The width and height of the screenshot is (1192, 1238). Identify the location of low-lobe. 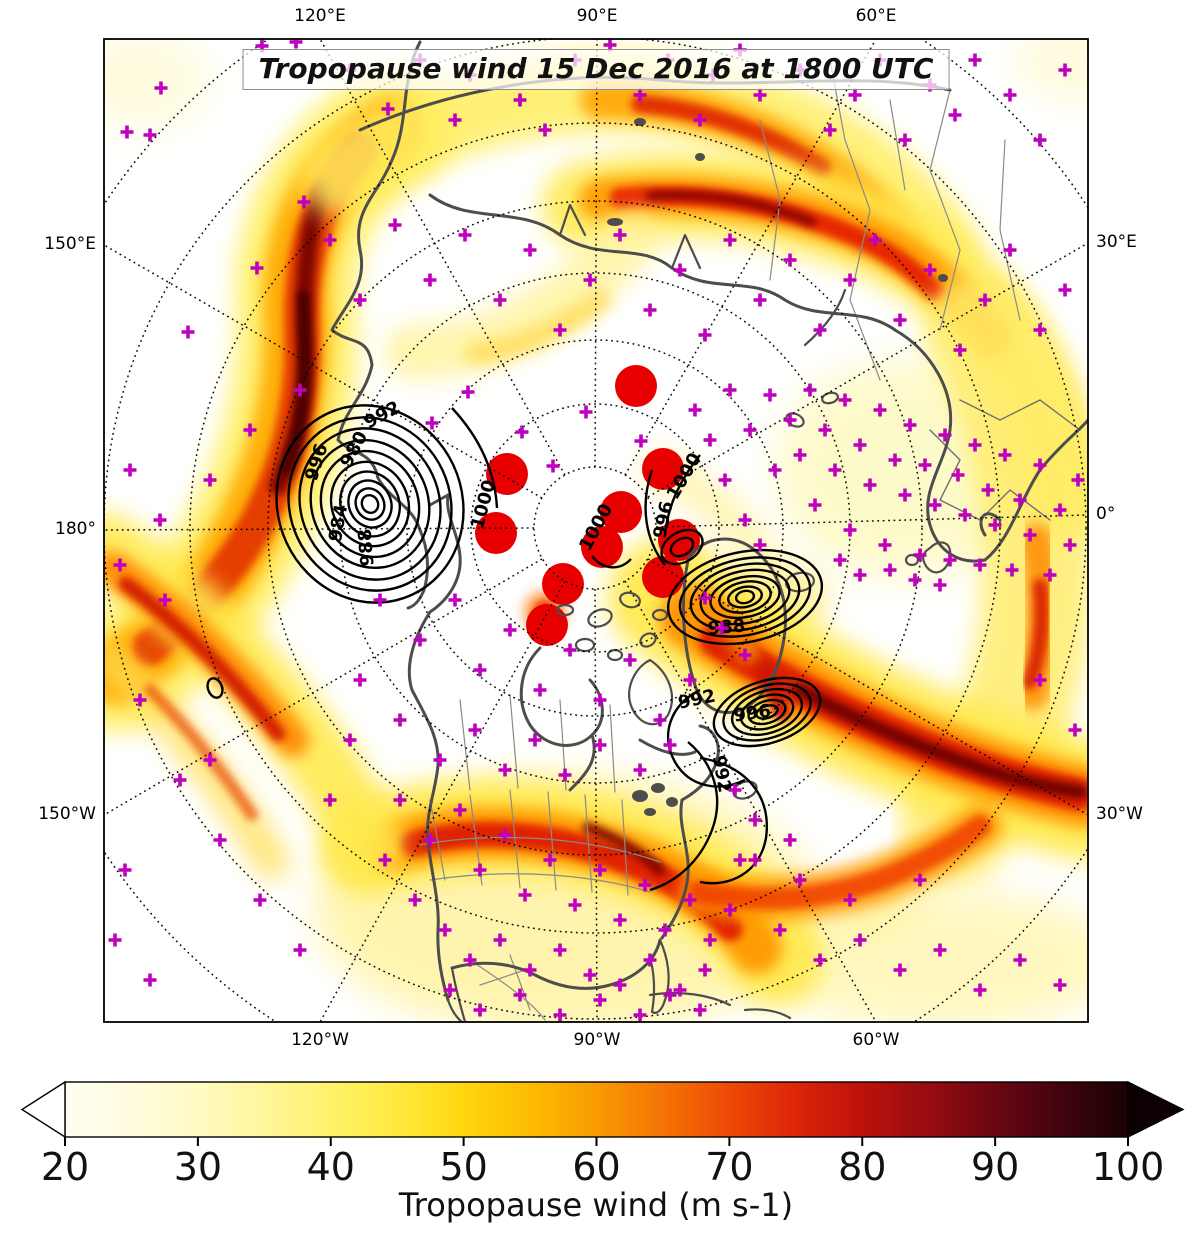
(682, 547).